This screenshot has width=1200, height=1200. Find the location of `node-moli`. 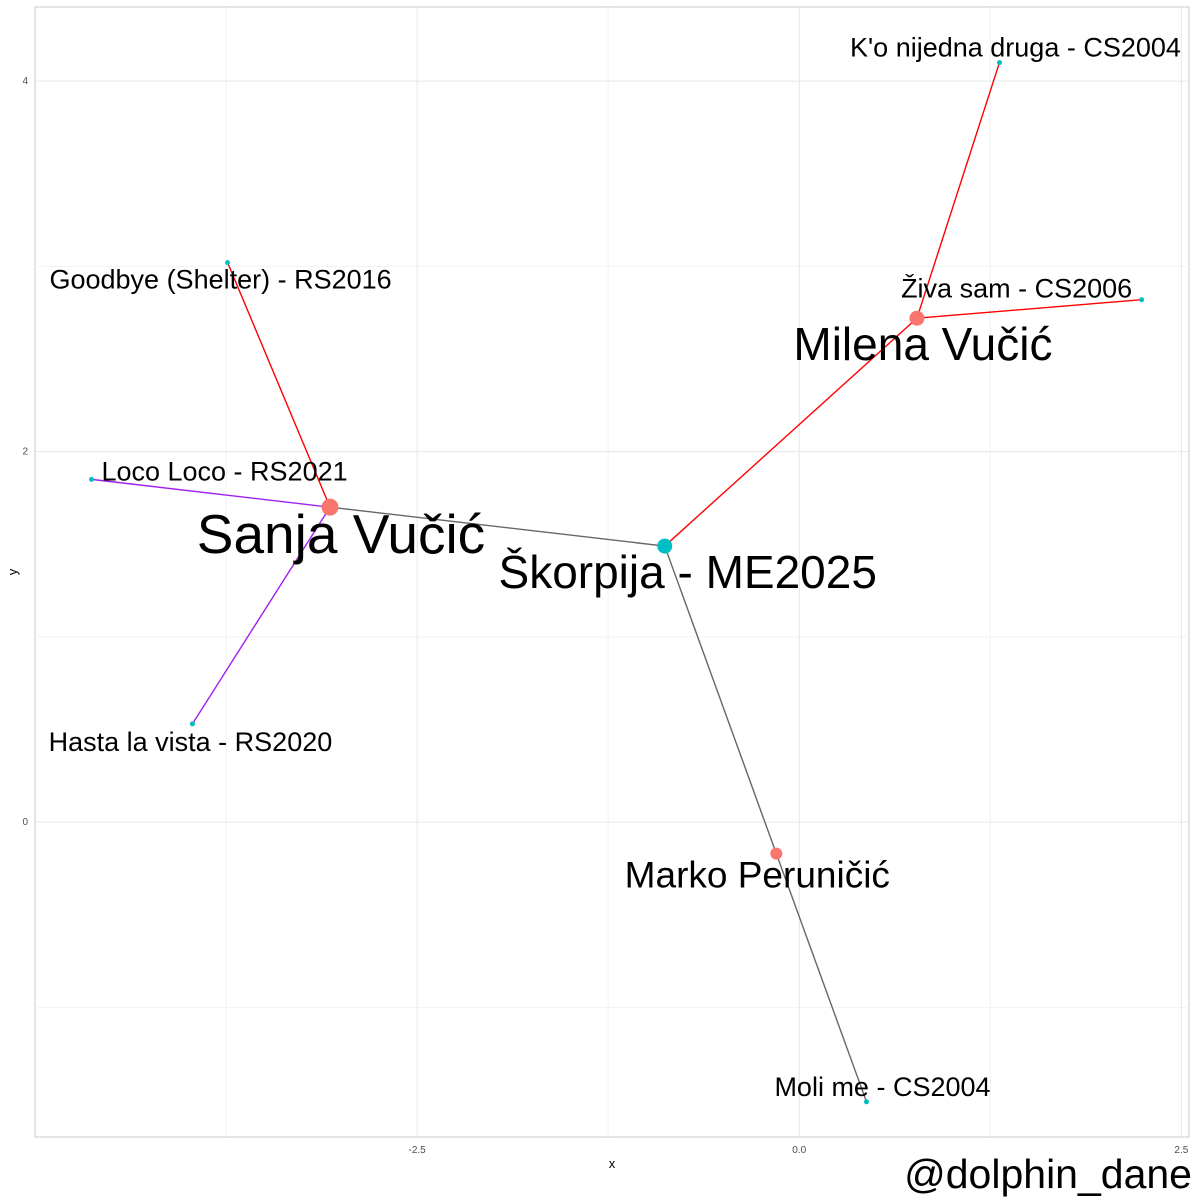

node-moli is located at coordinates (866, 1102).